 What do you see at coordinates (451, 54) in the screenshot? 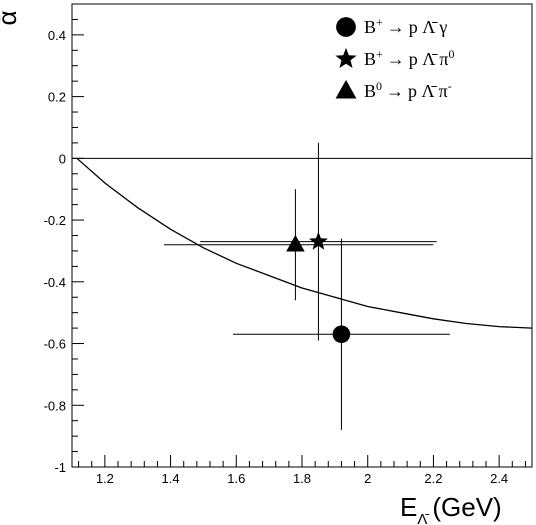
I see `legend-superscript: 0` at bounding box center [451, 54].